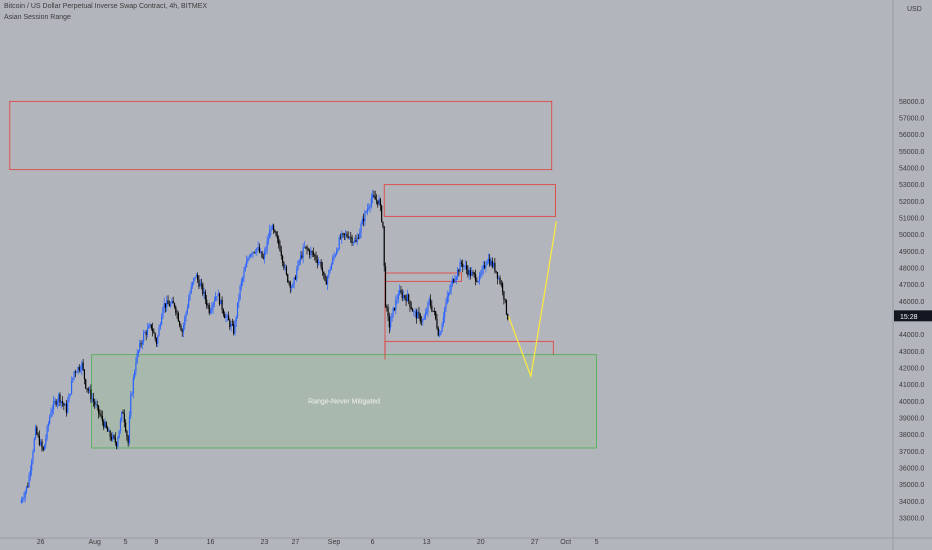 This screenshot has width=932, height=550. Describe the element at coordinates (481, 542) in the screenshot. I see `x-tick-label: 20` at that location.